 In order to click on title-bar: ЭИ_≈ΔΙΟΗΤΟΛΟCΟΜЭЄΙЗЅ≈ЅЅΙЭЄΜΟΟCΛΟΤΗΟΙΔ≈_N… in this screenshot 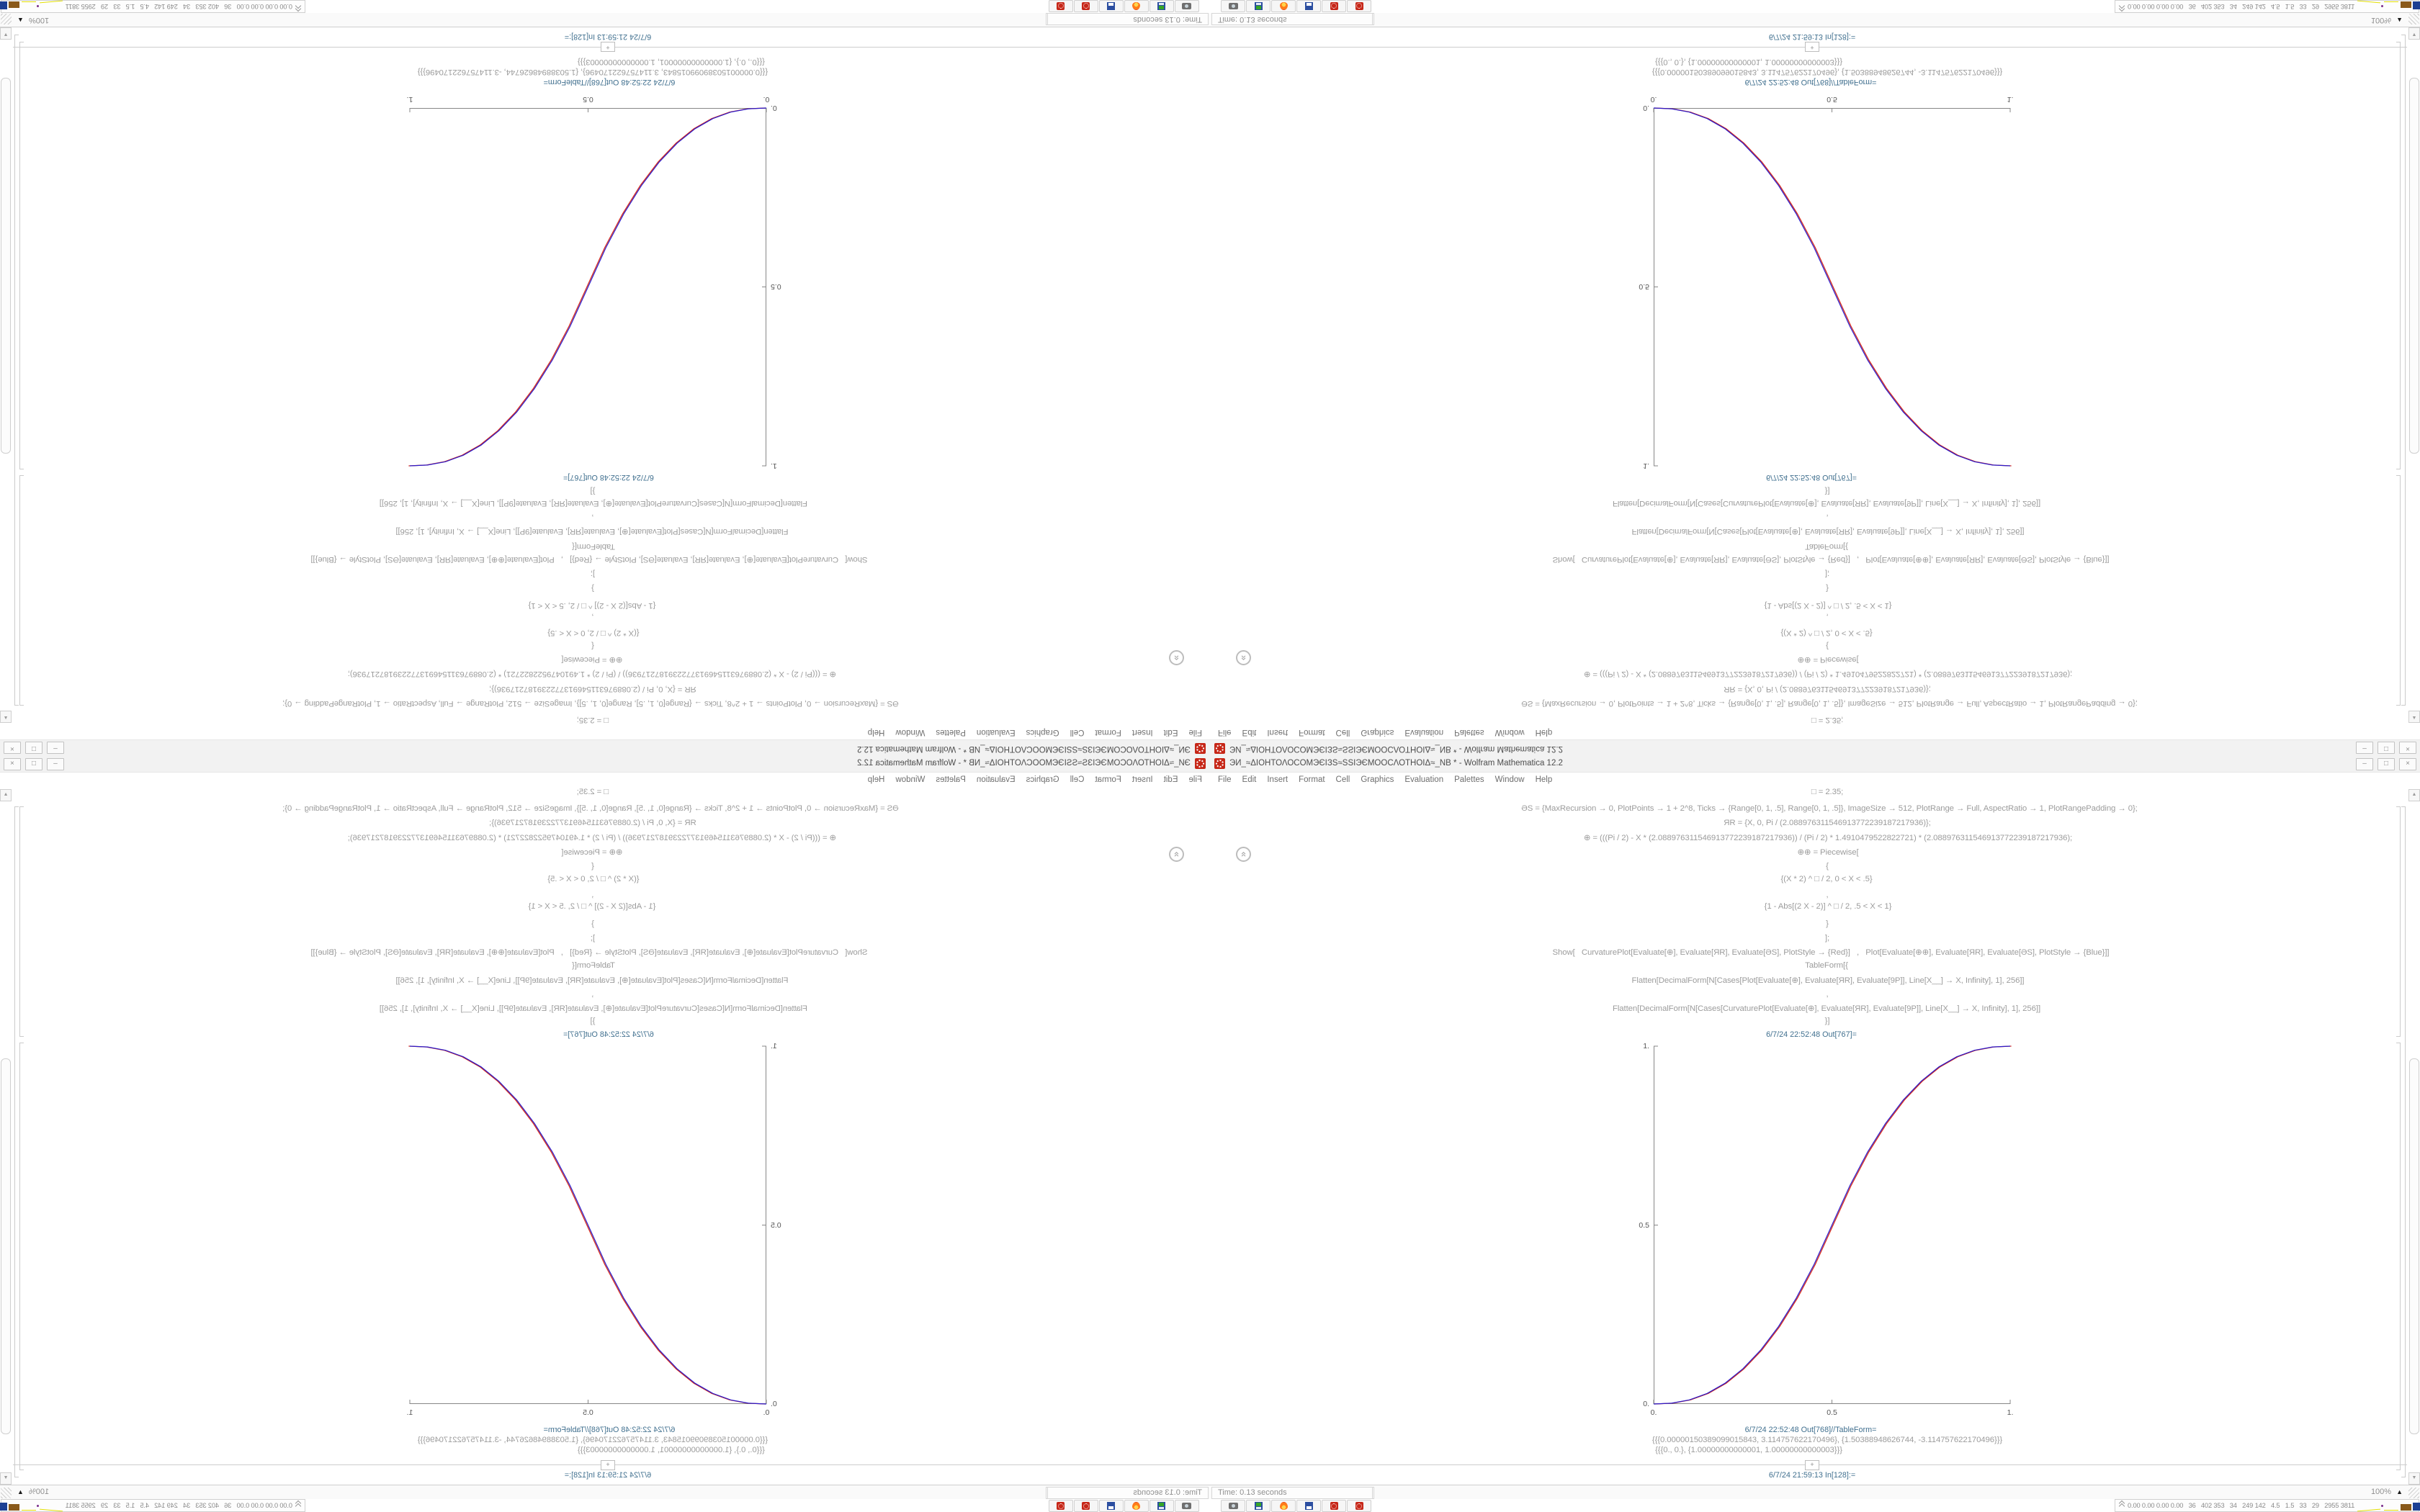, I will do `click(1815, 747)`.